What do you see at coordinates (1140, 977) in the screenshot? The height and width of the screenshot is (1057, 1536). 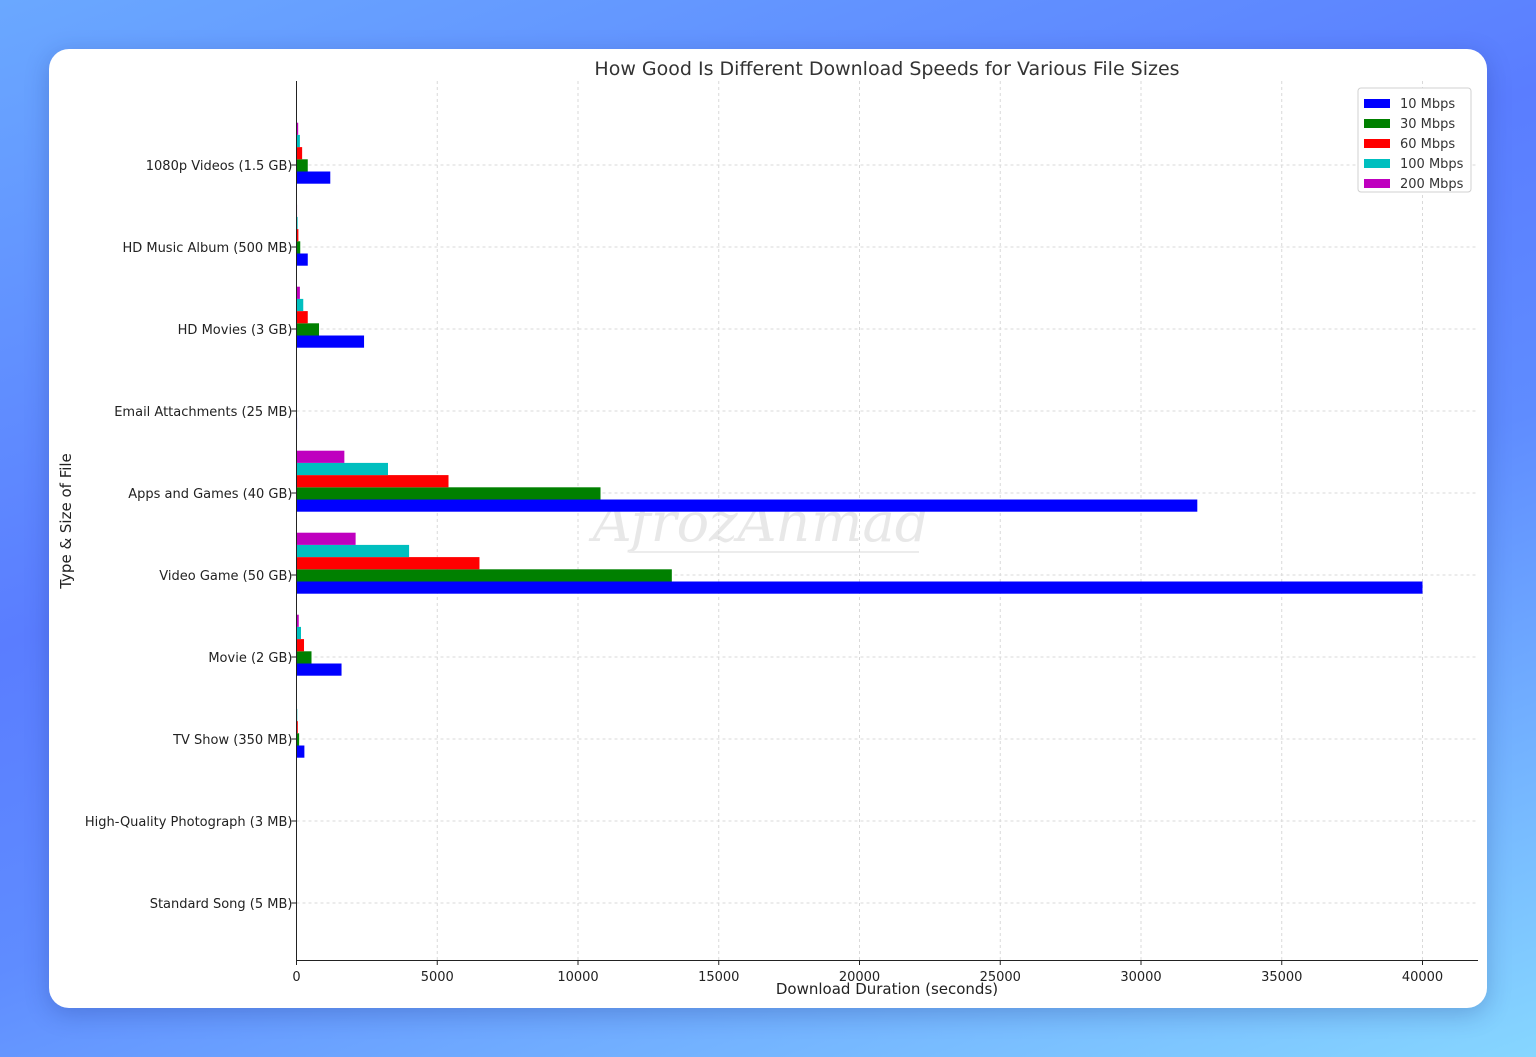 I see `x-tick-label: 30000` at bounding box center [1140, 977].